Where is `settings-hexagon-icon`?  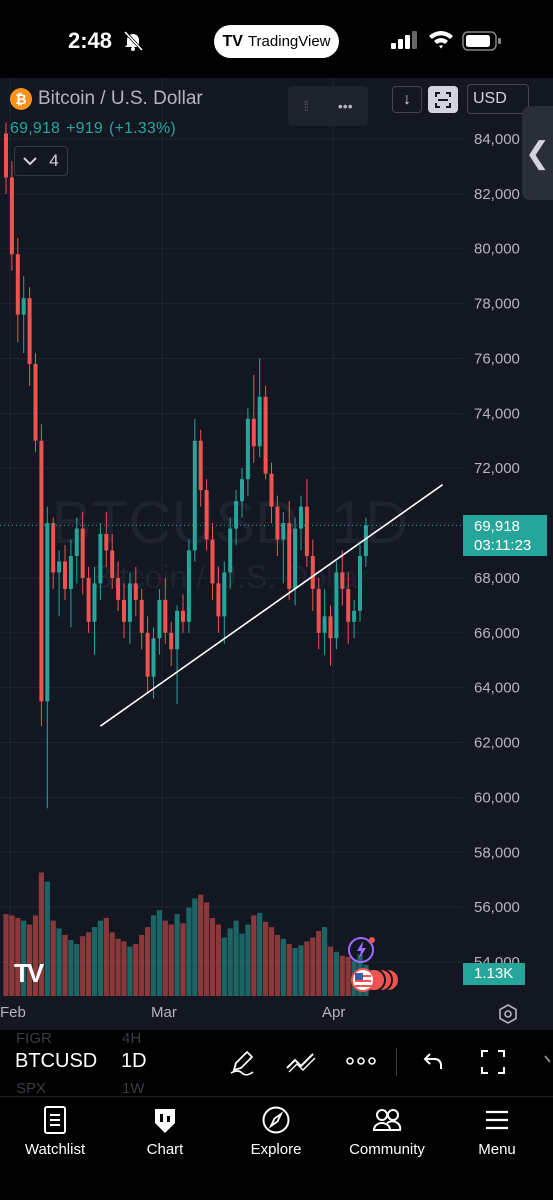
settings-hexagon-icon is located at coordinates (508, 1014).